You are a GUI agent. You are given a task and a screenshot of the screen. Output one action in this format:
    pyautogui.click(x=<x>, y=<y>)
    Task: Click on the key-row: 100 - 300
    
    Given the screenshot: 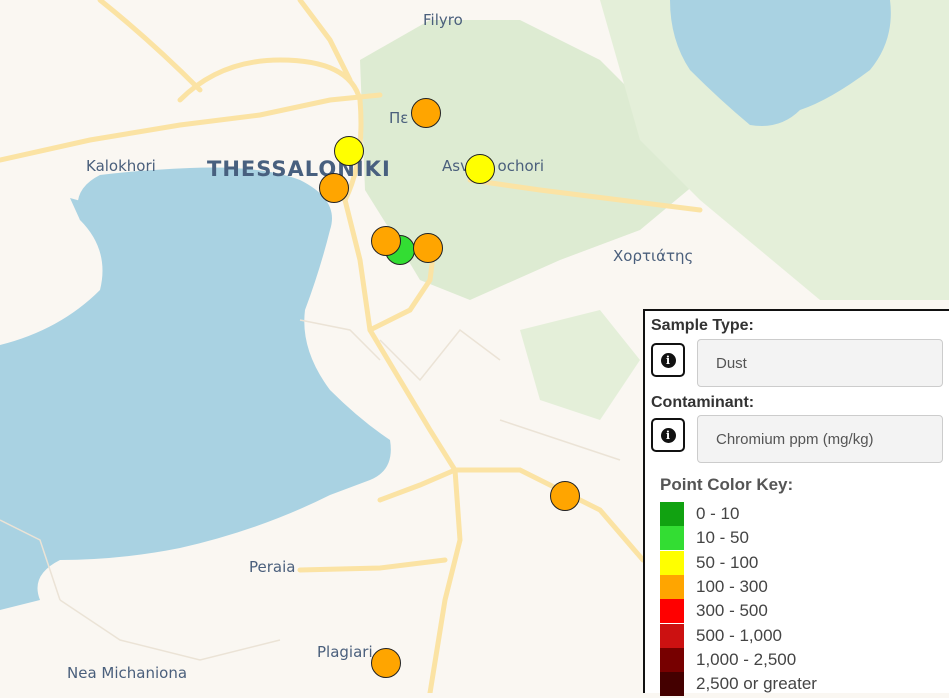 What is the action you would take?
    pyautogui.click(x=714, y=587)
    